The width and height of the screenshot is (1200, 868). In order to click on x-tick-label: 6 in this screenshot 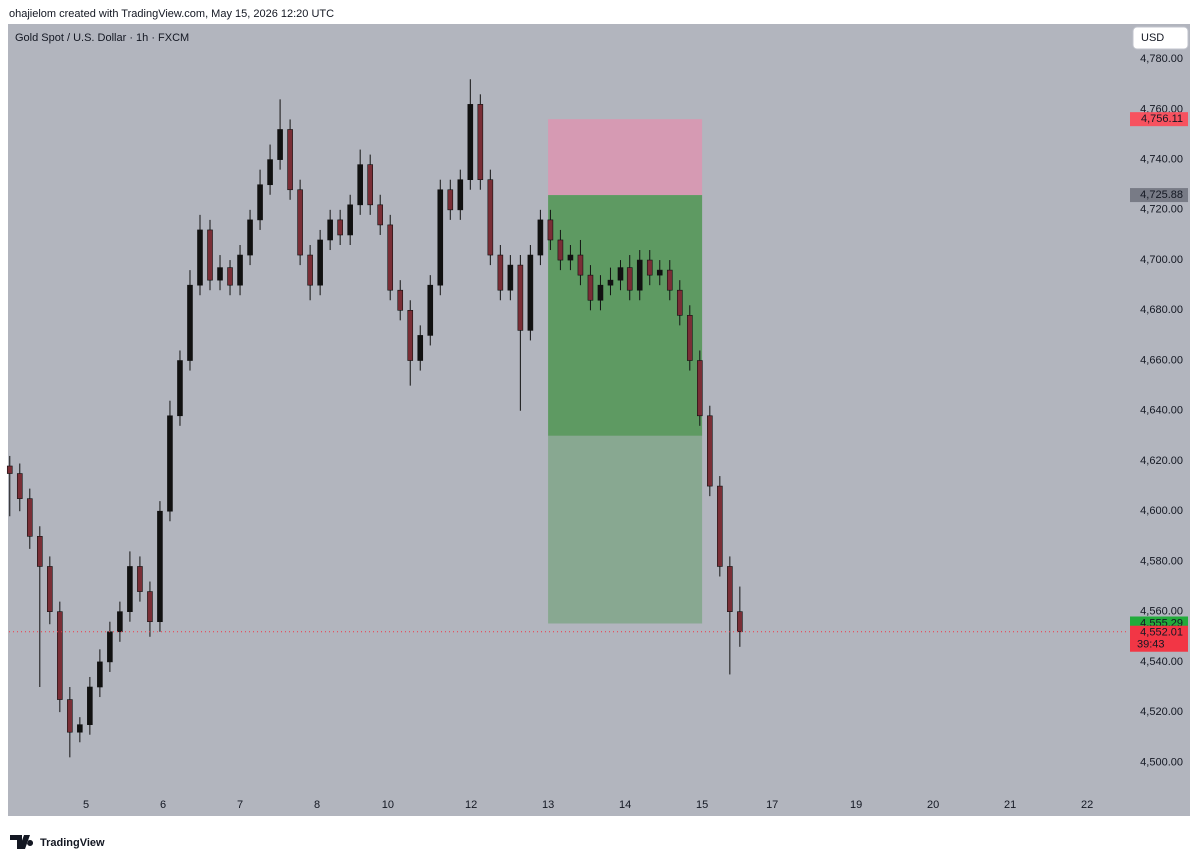, I will do `click(163, 805)`.